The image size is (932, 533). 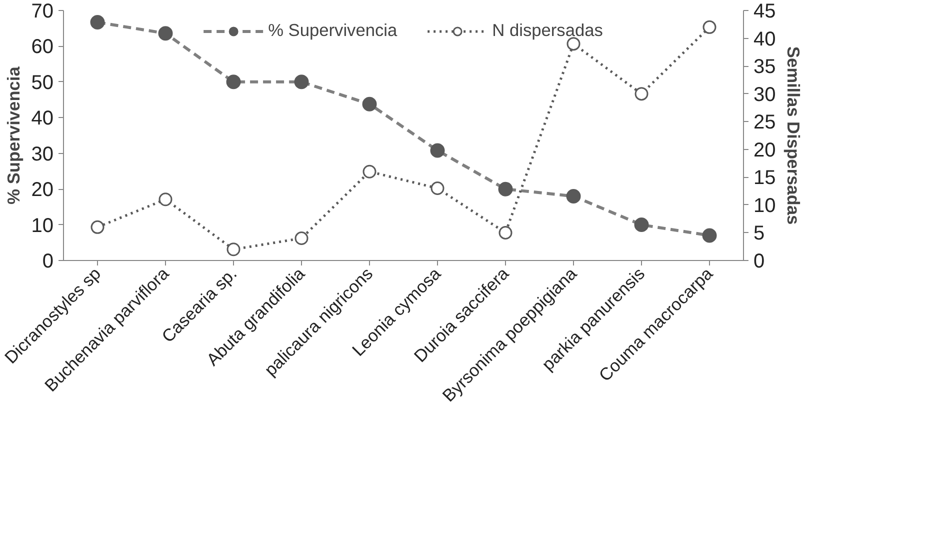 I want to click on legend-label: N dispersadas, so click(x=547, y=30).